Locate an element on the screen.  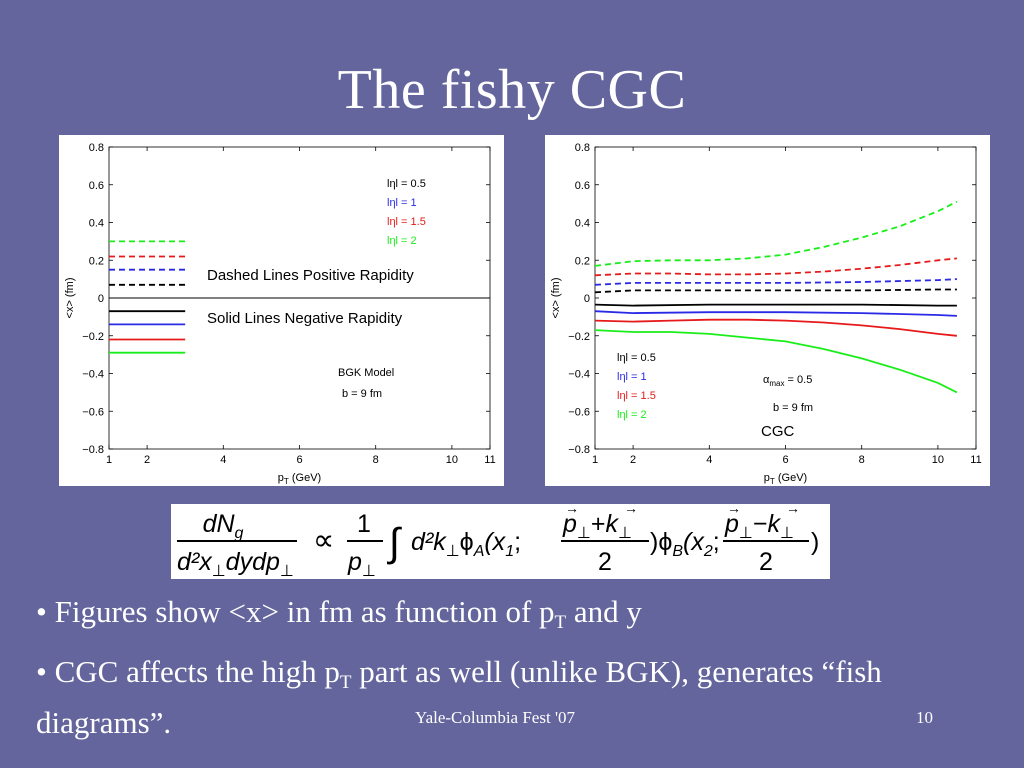
overlay-solid-label: Solid Lines Negative Rapidity is located at coordinates (305, 318).